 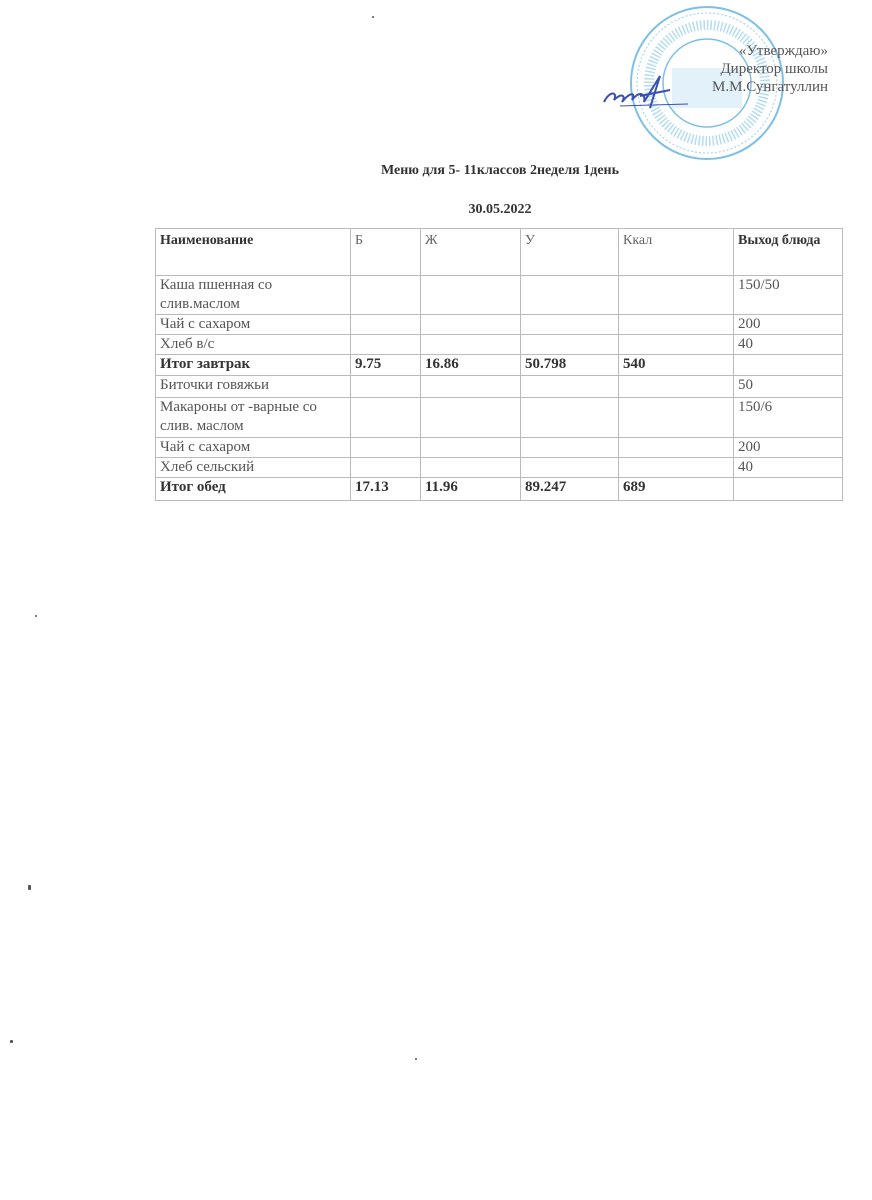 What do you see at coordinates (253, 252) in the screenshot?
I see `column-header-name: Наименование` at bounding box center [253, 252].